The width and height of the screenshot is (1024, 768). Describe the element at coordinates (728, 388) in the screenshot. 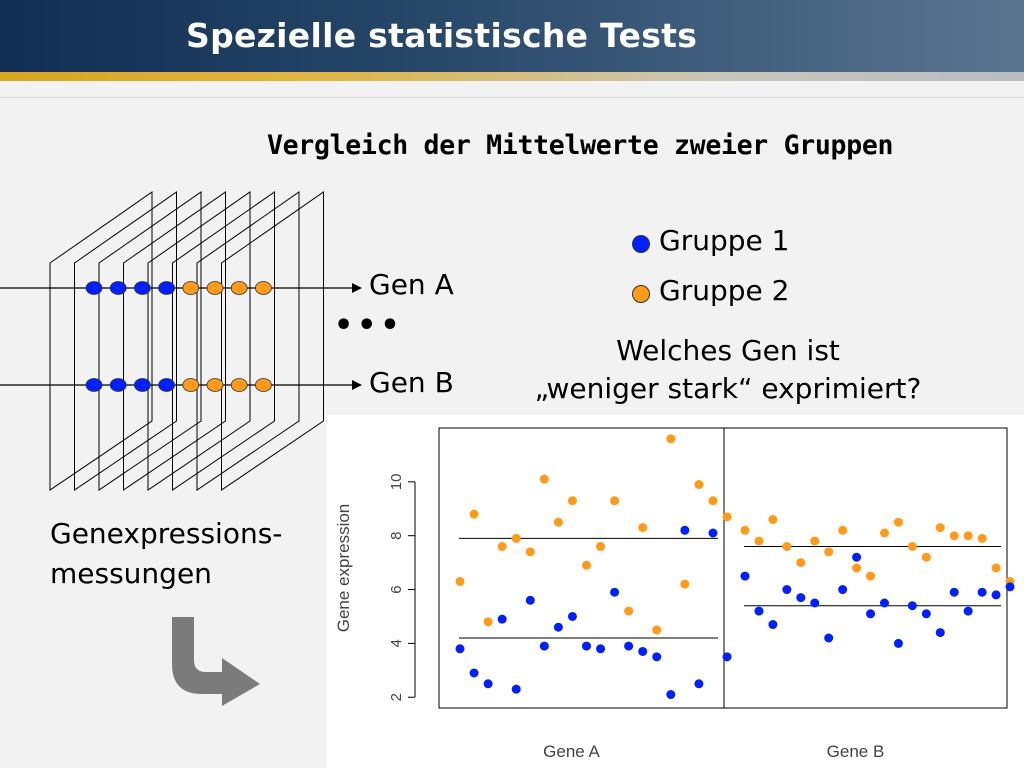

I see `question-line-2: „weniger stark“ exprimiert?` at that location.